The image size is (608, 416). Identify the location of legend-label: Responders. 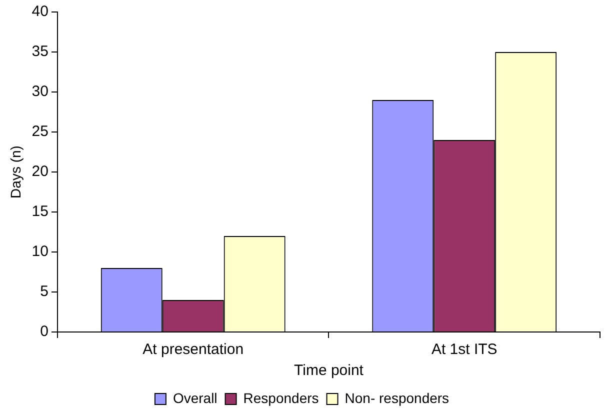
(281, 398).